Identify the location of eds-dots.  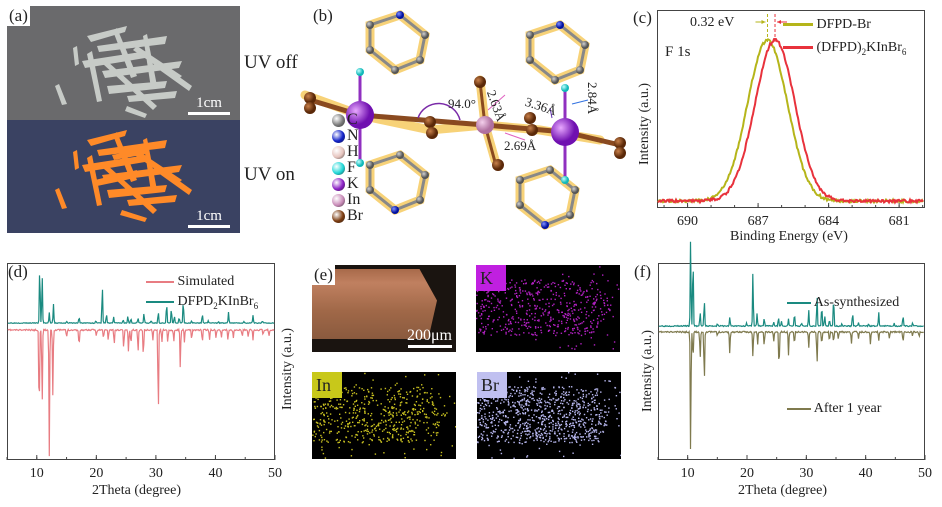
(384, 415).